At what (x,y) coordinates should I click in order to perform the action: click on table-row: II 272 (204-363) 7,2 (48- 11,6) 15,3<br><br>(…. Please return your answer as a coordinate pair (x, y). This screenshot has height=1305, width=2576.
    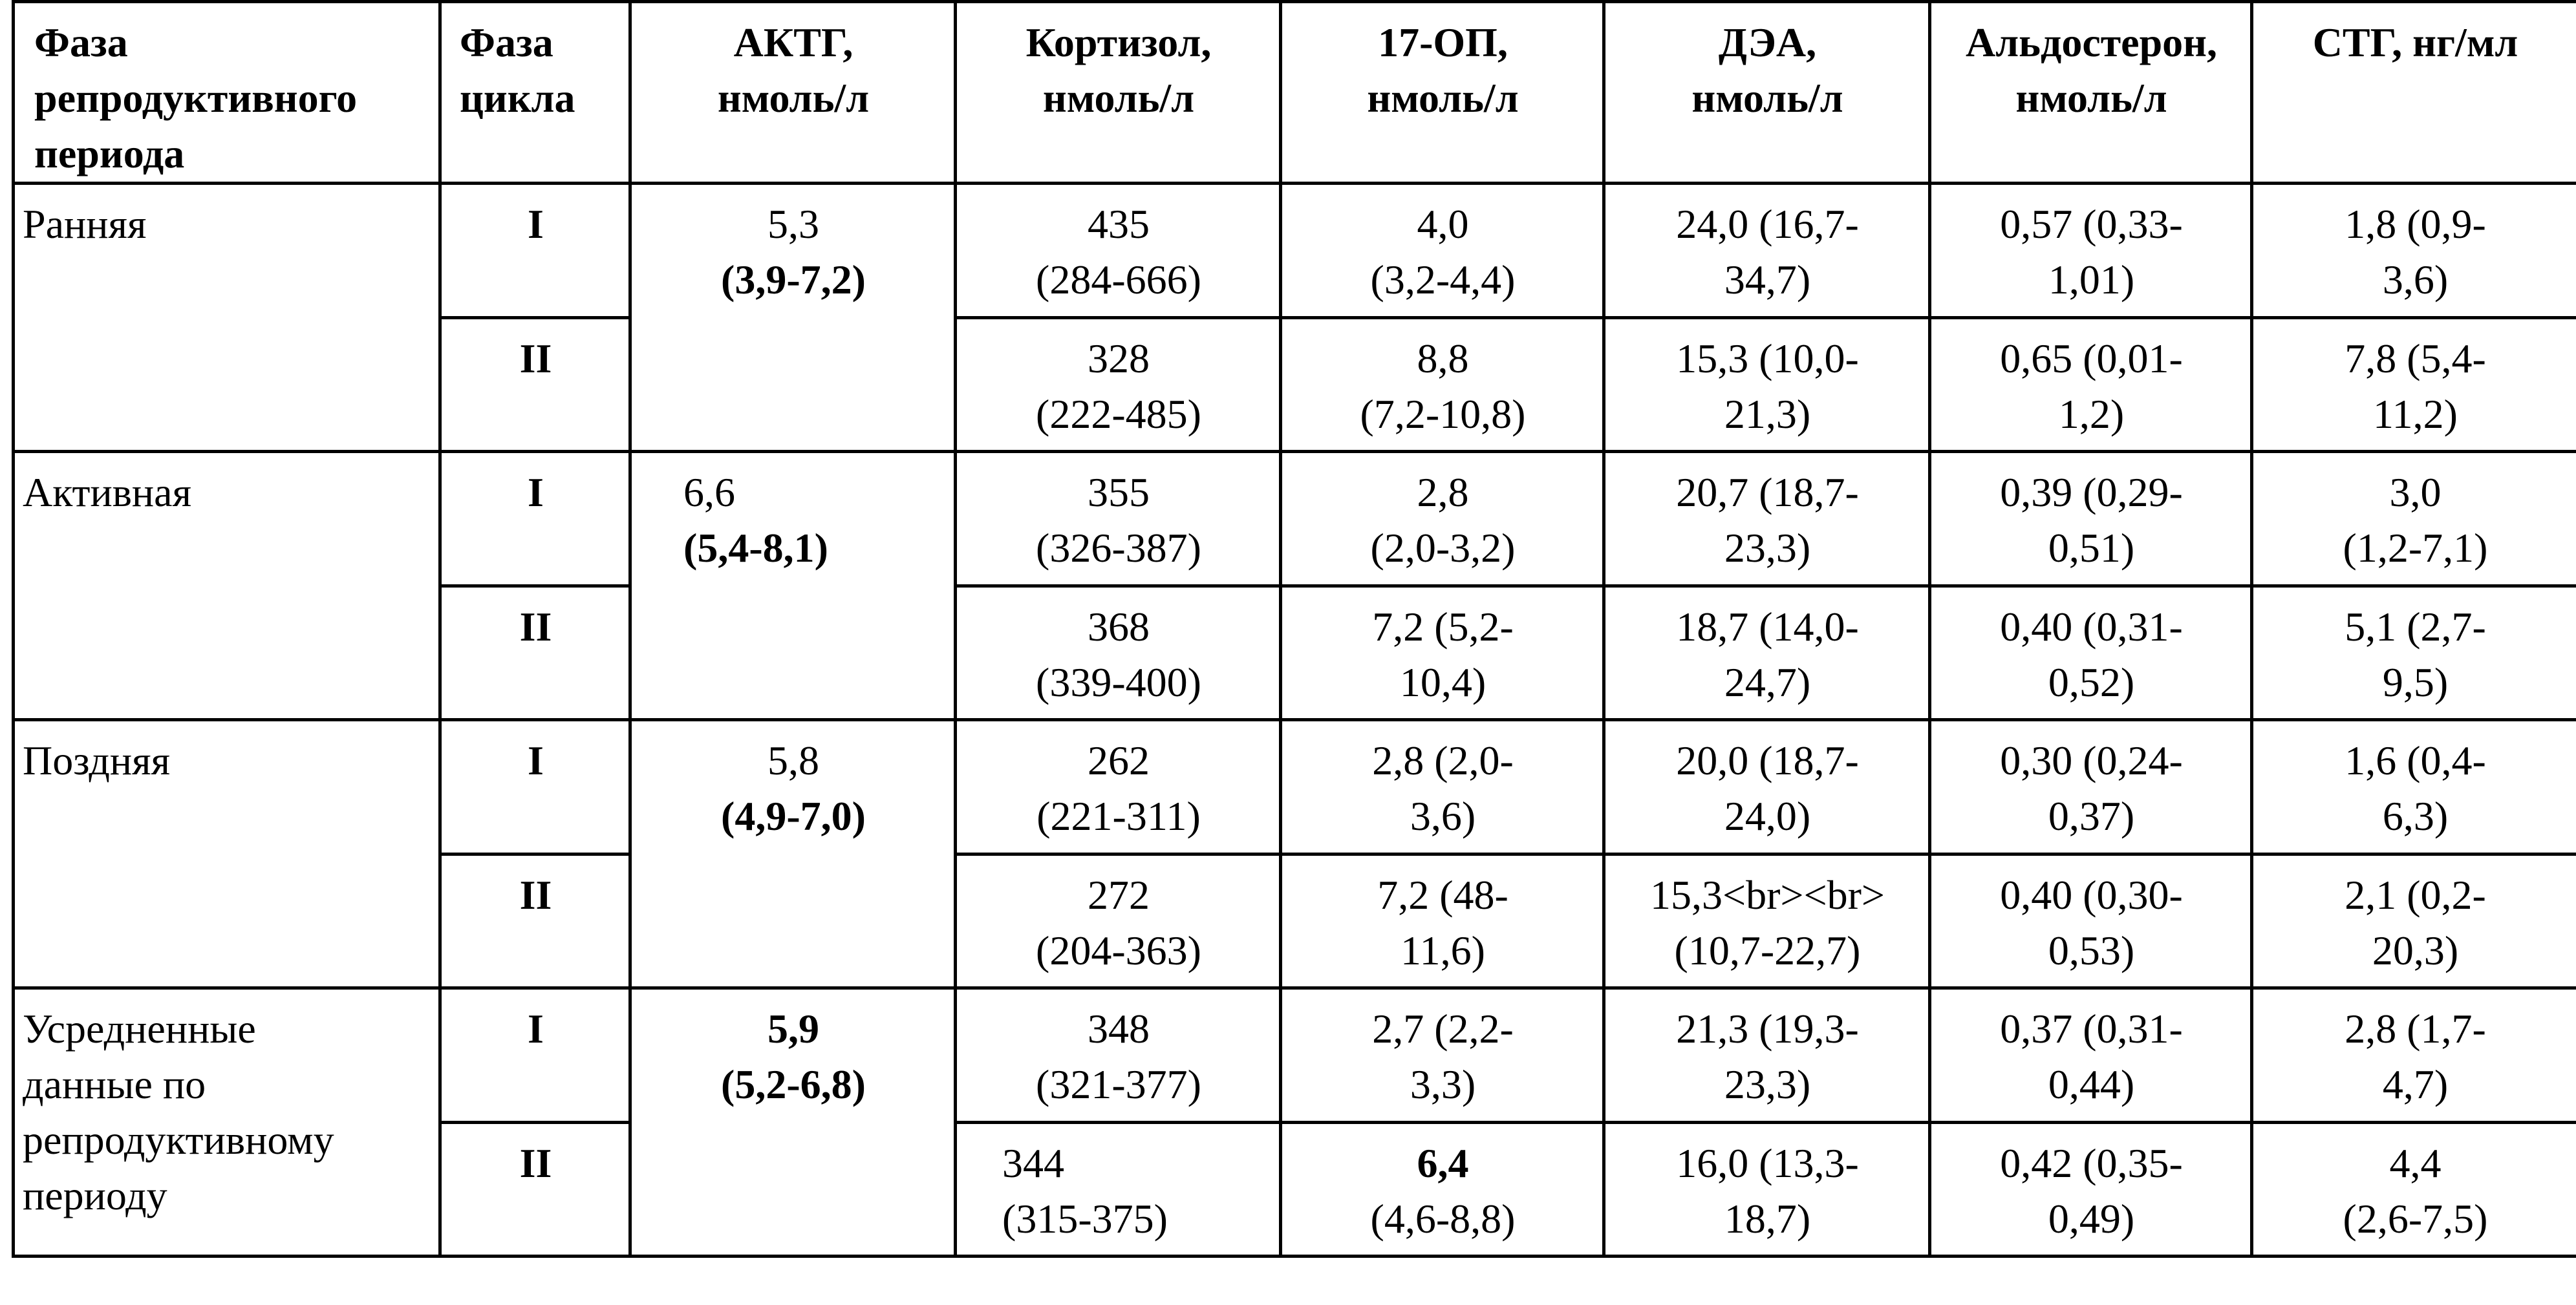
    Looking at the image, I should click on (1295, 921).